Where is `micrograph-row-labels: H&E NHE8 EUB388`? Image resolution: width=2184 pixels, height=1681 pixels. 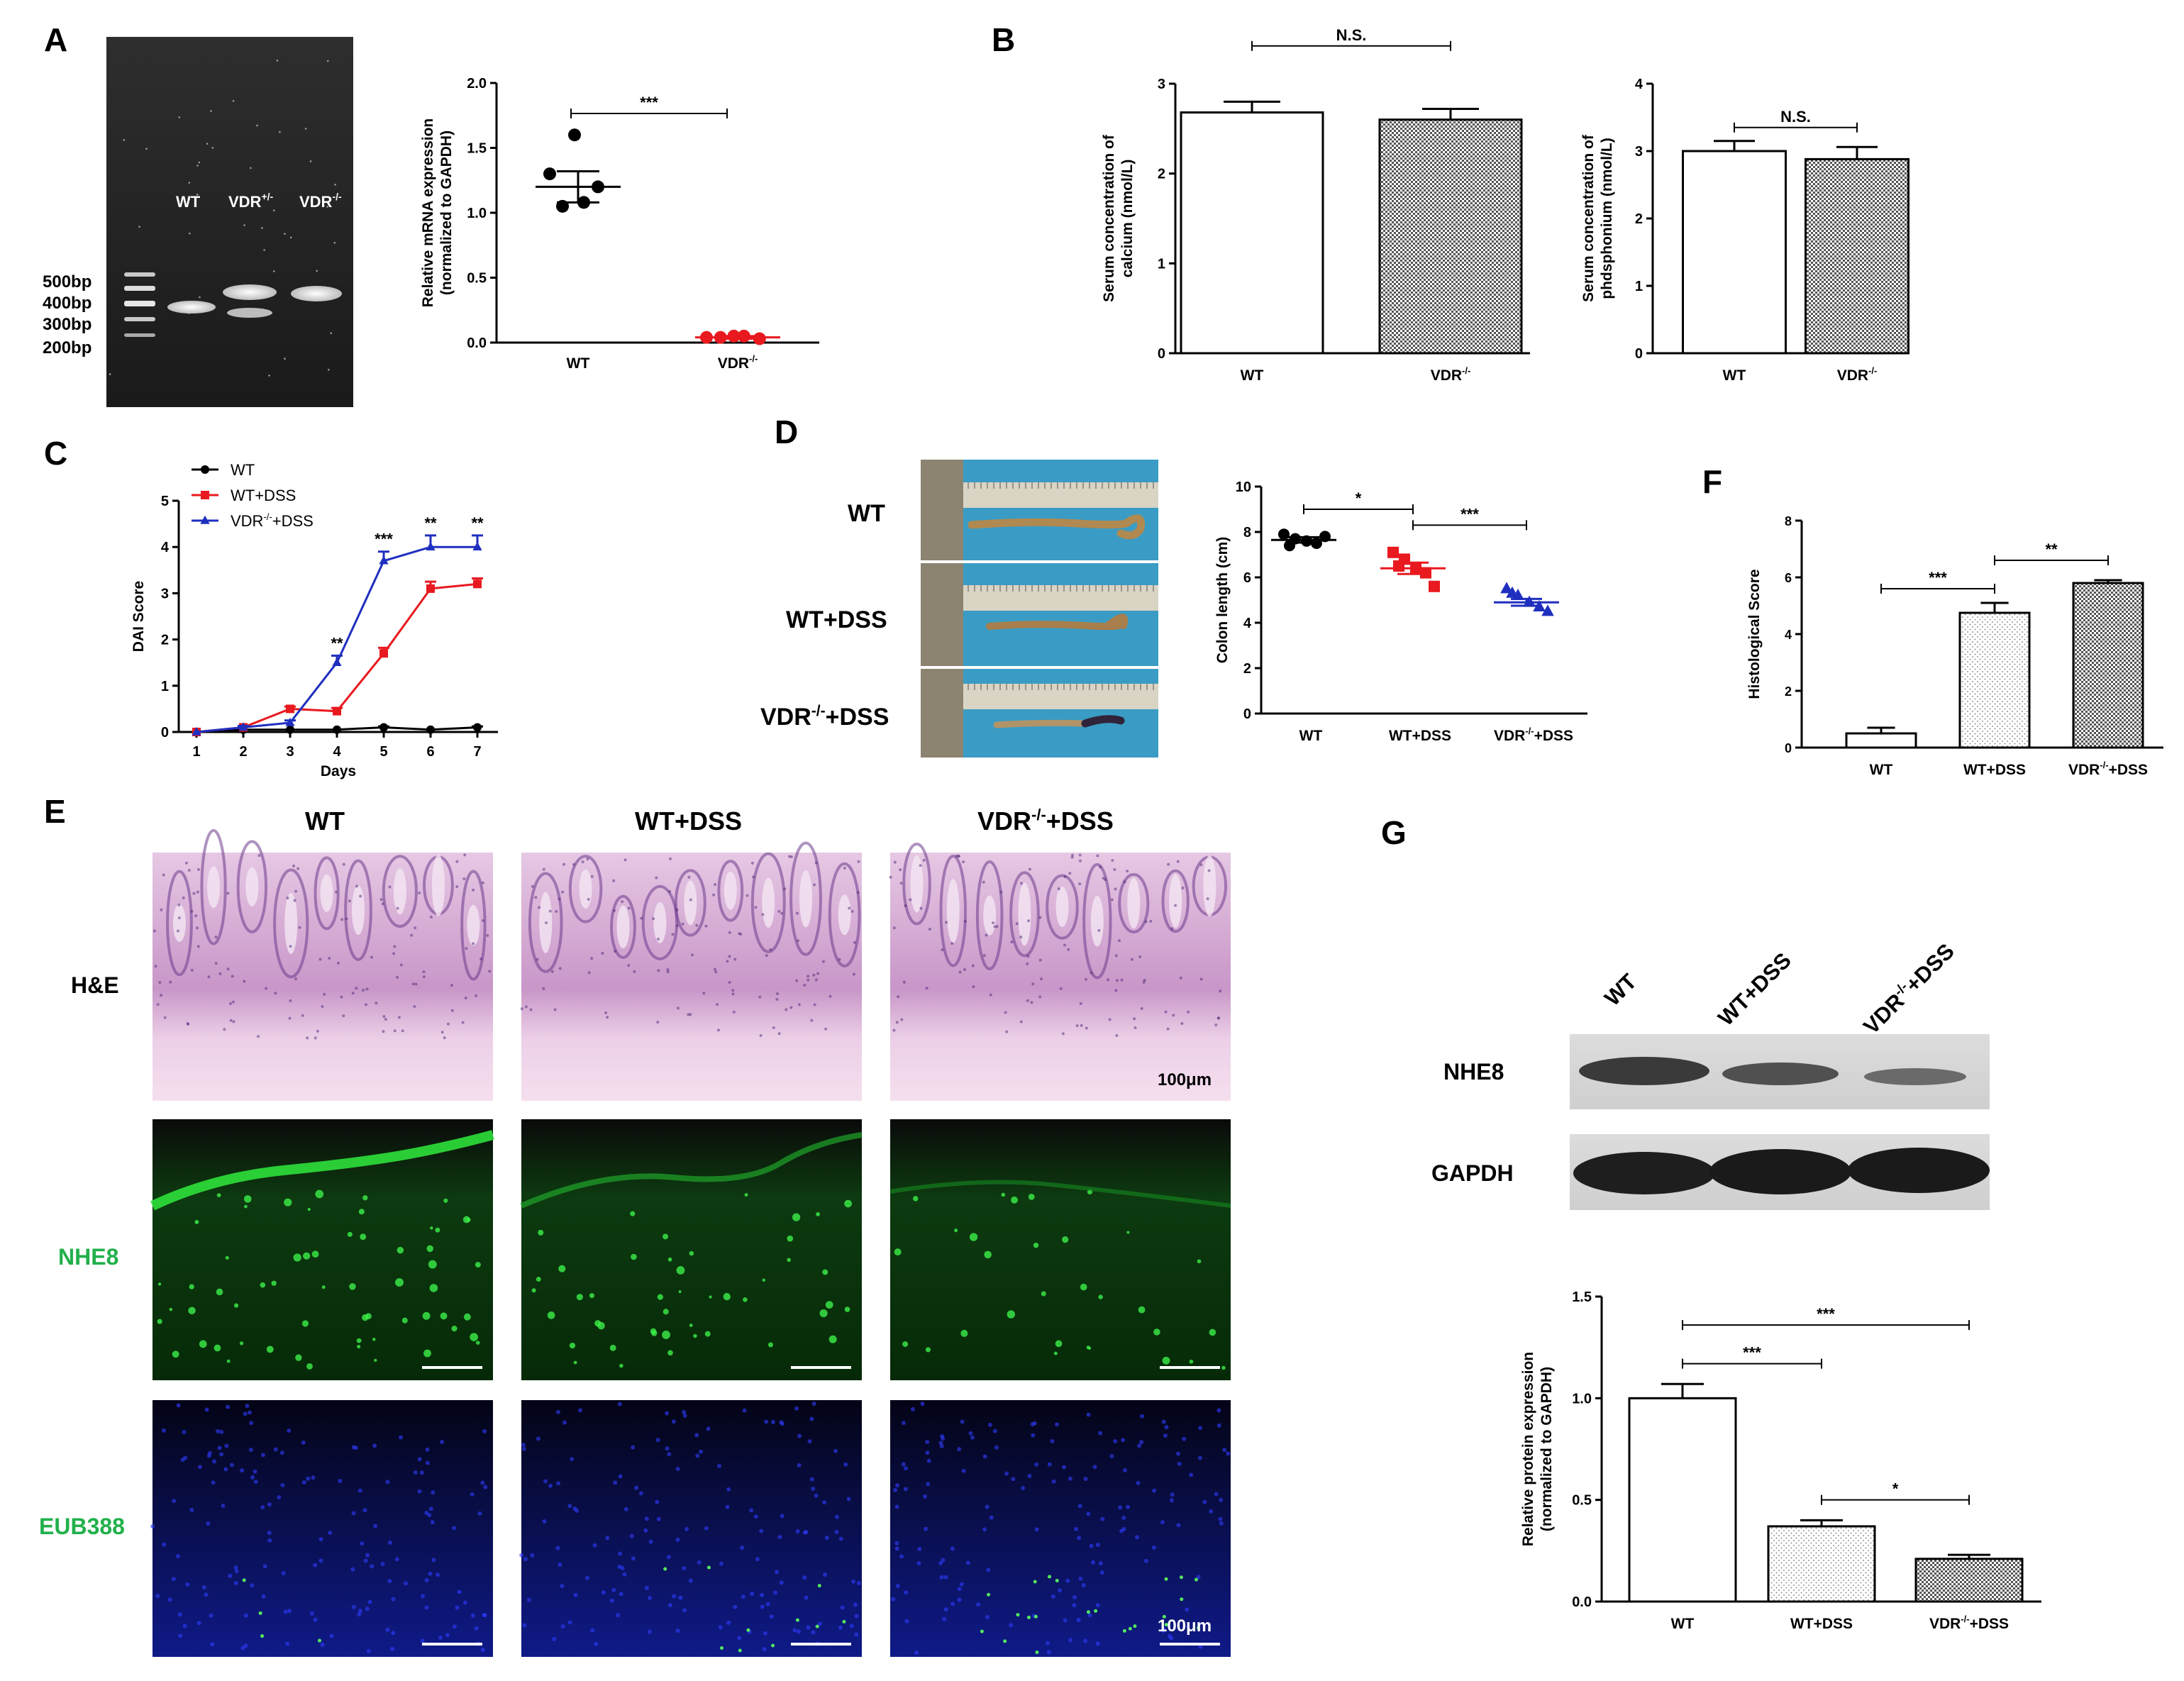 micrograph-row-labels: H&E NHE8 EUB388 is located at coordinates (82, 1256).